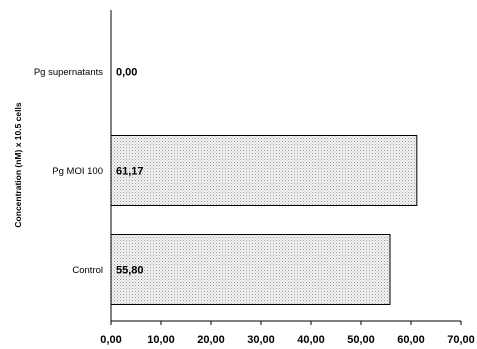  What do you see at coordinates (261, 340) in the screenshot?
I see `x-tick-label: 30,00` at bounding box center [261, 340].